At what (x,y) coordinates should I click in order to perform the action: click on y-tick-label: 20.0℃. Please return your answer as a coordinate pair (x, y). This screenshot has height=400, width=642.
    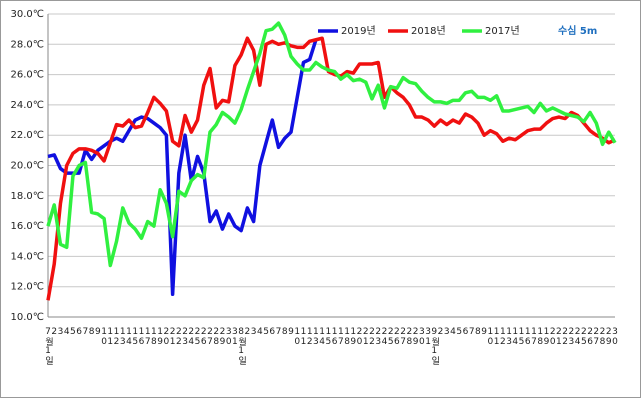
    Looking at the image, I should click on (28, 166).